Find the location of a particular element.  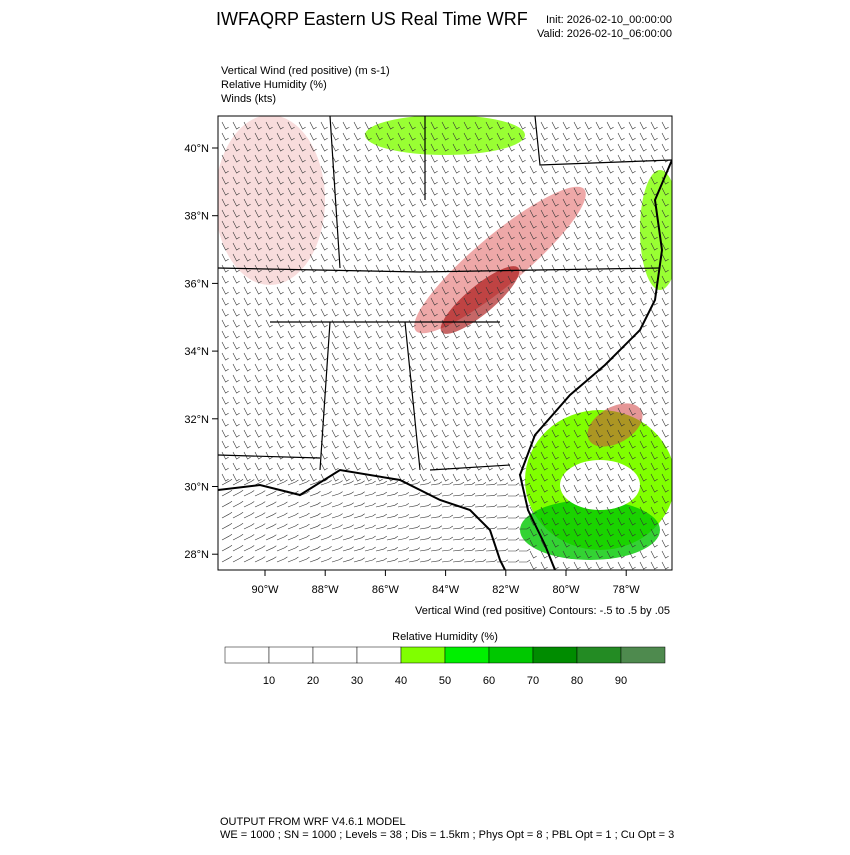

colorbar-label: 30 is located at coordinates (357, 681).